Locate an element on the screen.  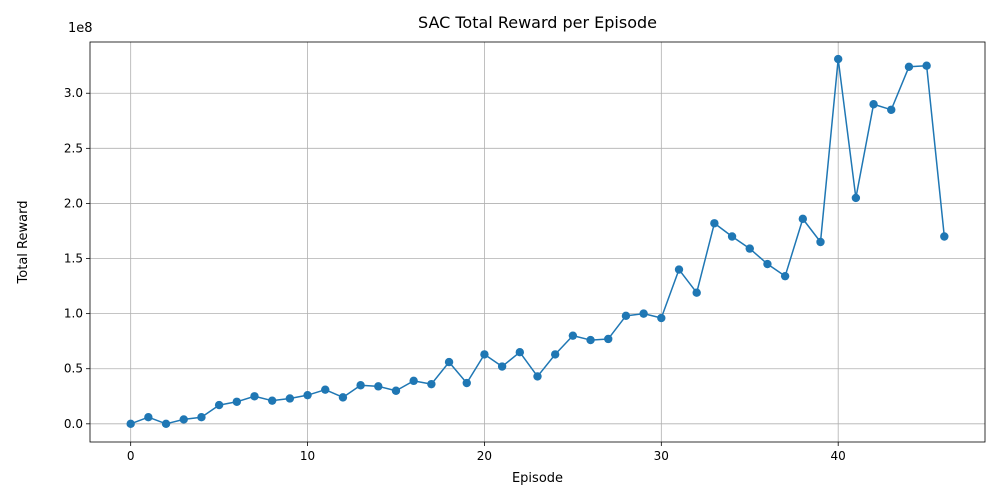
x-tick-label: 10 is located at coordinates (307, 456).